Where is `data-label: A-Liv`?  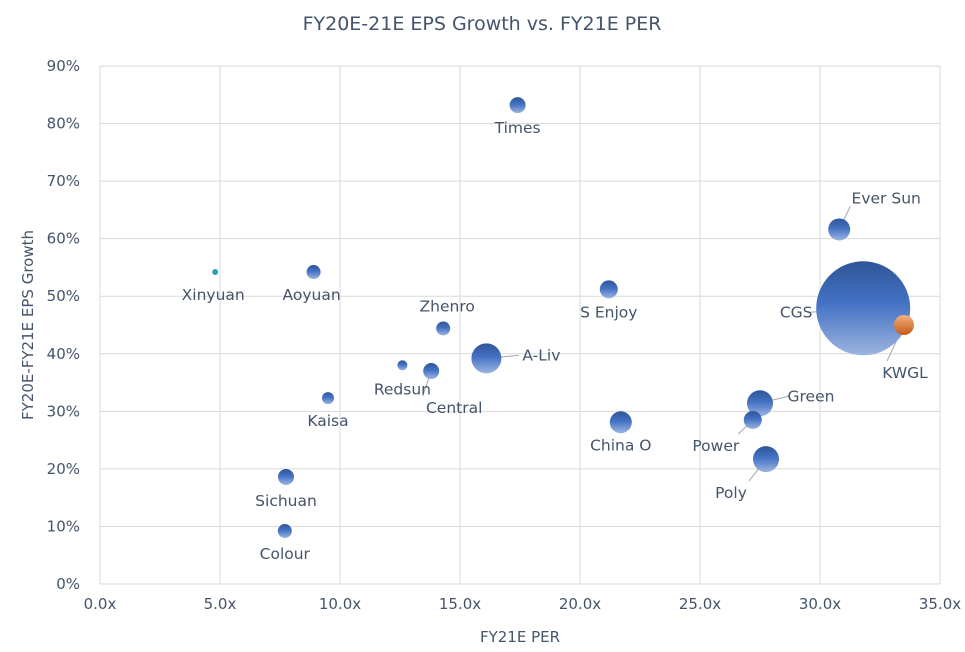
data-label: A-Liv is located at coordinates (541, 355).